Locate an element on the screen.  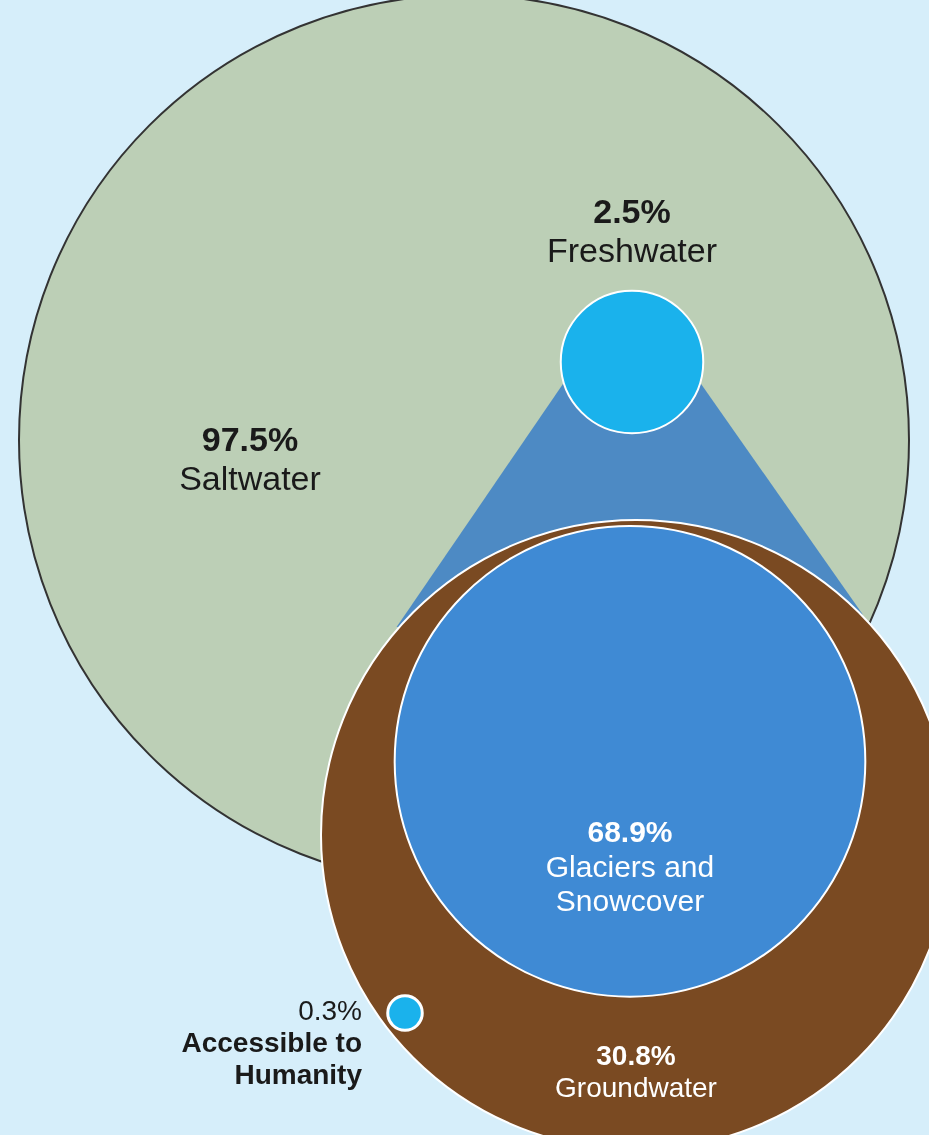
category-label: Saltwater is located at coordinates (250, 479).